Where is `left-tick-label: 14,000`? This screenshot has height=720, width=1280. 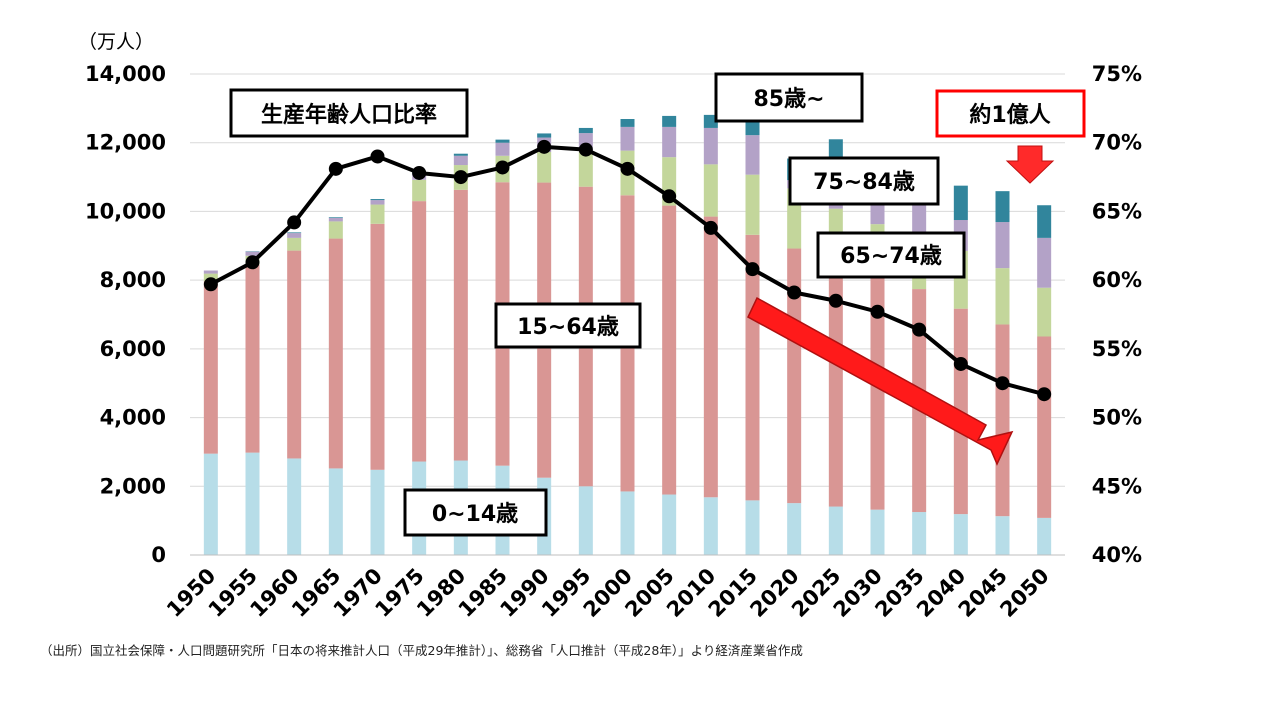 left-tick-label: 14,000 is located at coordinates (125, 74).